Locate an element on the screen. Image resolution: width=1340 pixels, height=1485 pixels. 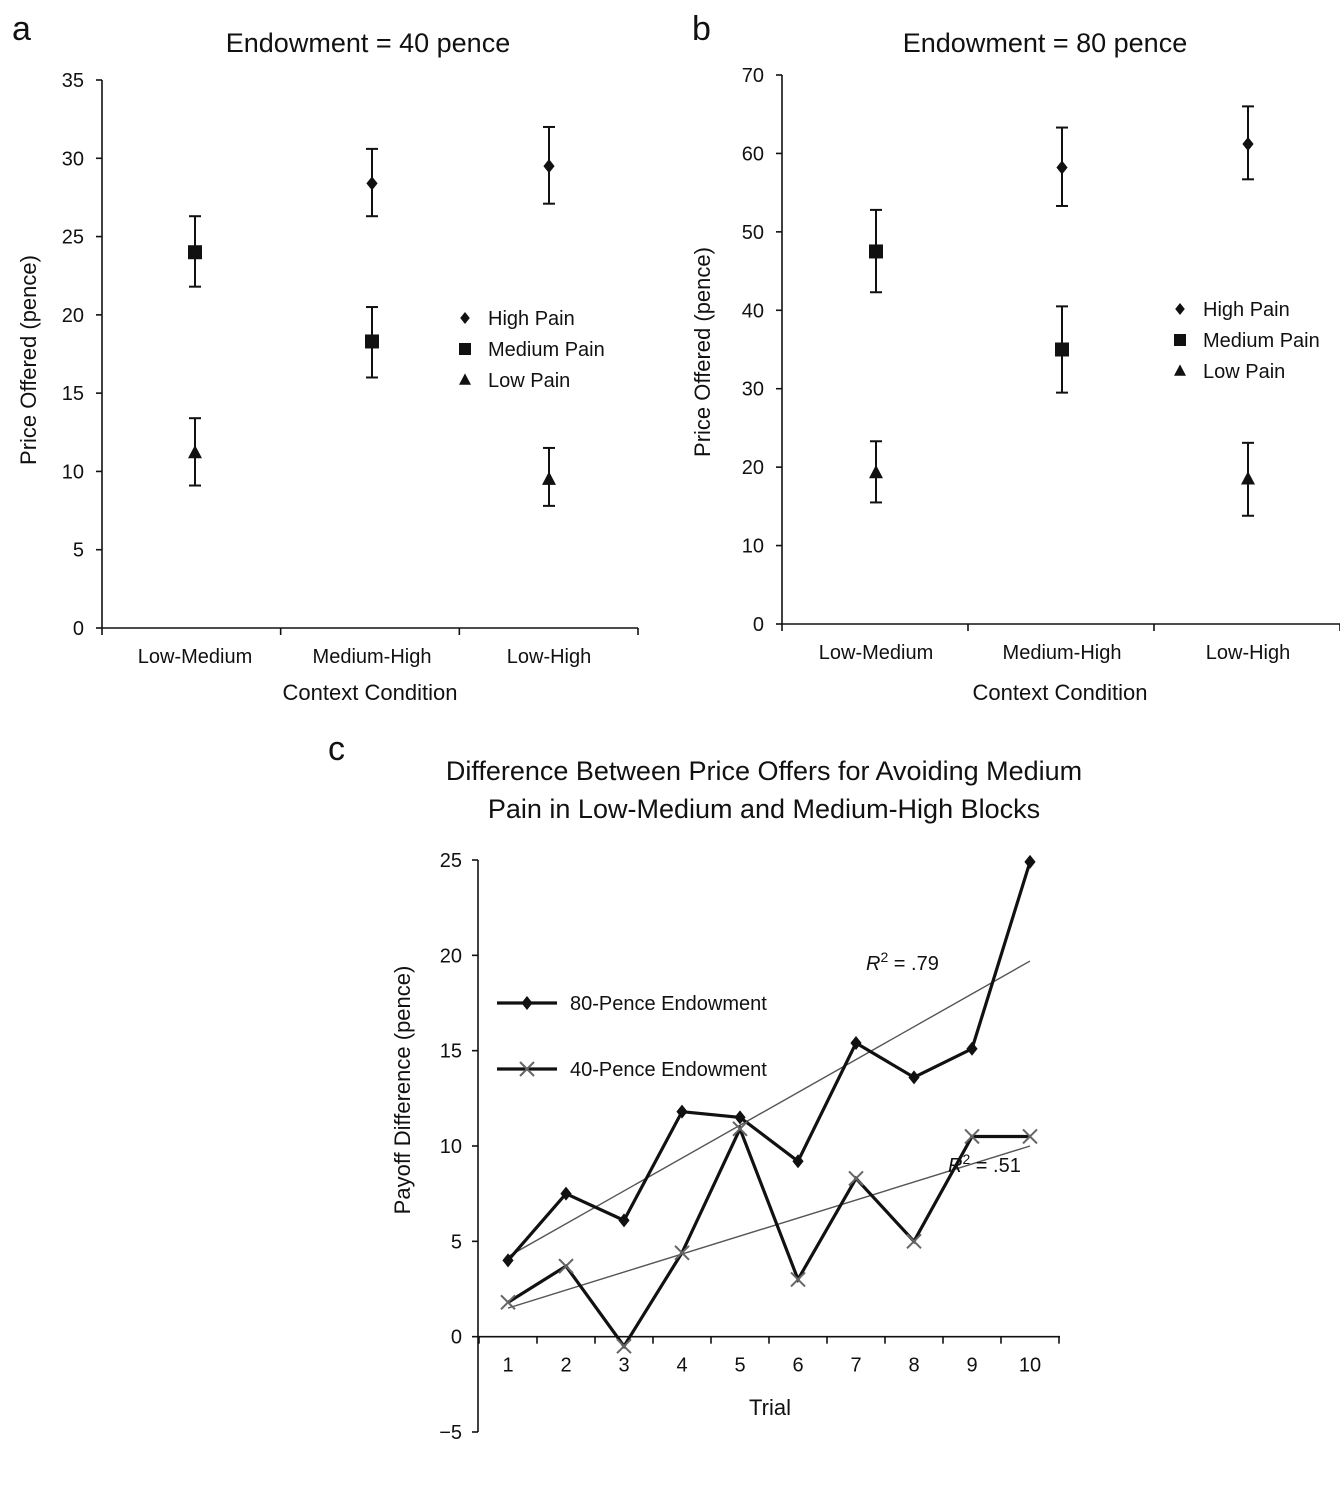
chart-c-legend-series-40-label: 40-Pence Endowment is located at coordinates (668, 1070).